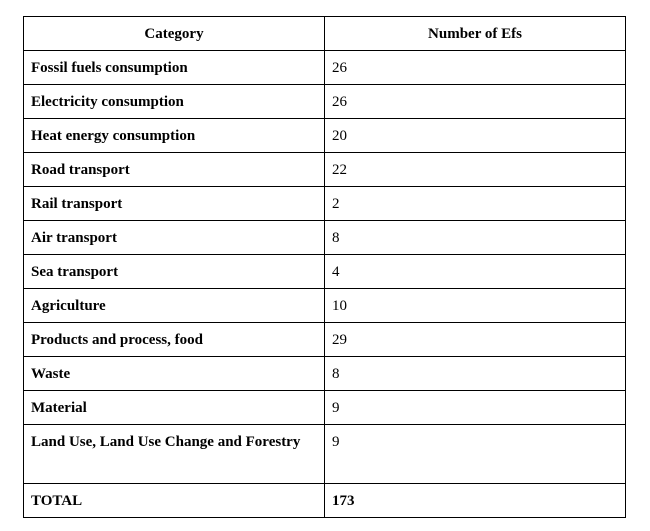 Image resolution: width=650 pixels, height=531 pixels. I want to click on total-label: TOTAL, so click(174, 500).